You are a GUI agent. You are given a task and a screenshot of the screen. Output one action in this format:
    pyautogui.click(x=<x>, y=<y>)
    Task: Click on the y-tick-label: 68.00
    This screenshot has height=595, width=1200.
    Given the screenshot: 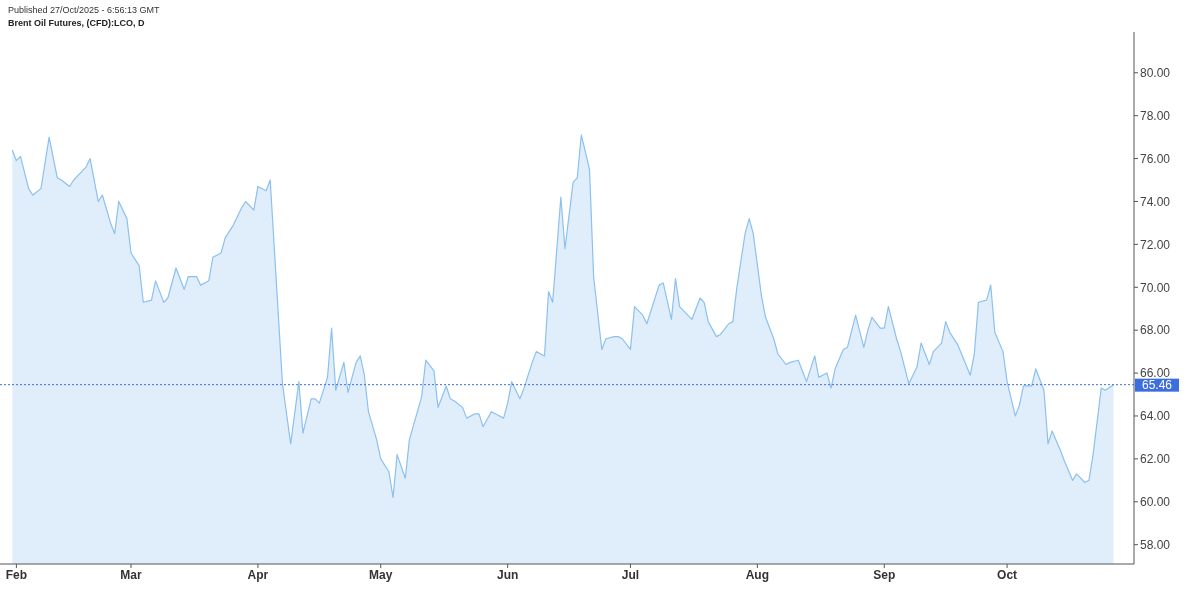 What is the action you would take?
    pyautogui.click(x=1155, y=330)
    